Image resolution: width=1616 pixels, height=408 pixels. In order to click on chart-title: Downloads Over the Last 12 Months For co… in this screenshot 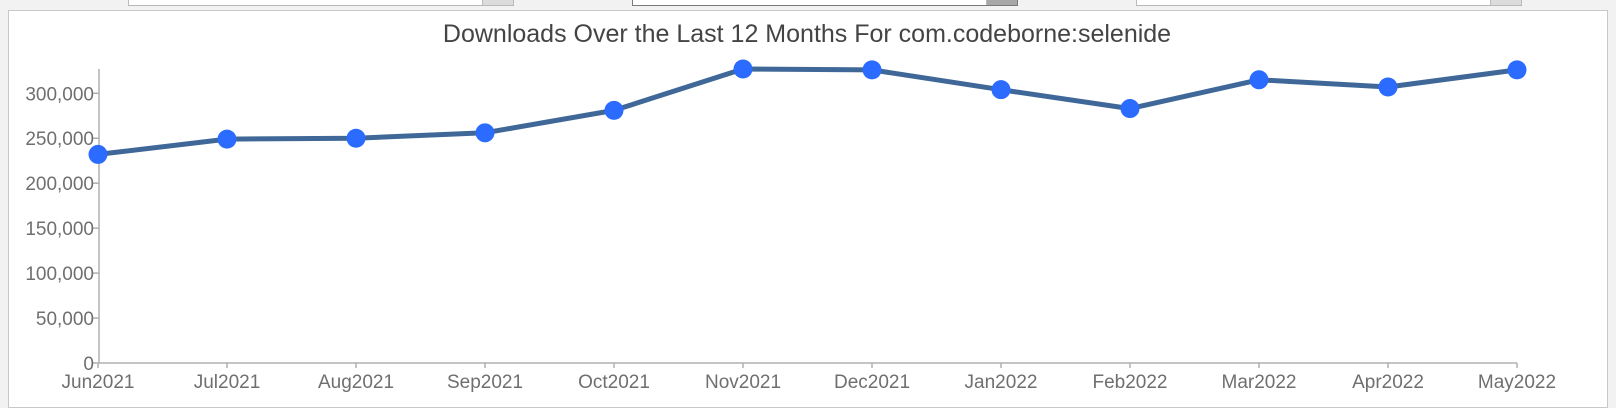, I will do `click(807, 34)`.